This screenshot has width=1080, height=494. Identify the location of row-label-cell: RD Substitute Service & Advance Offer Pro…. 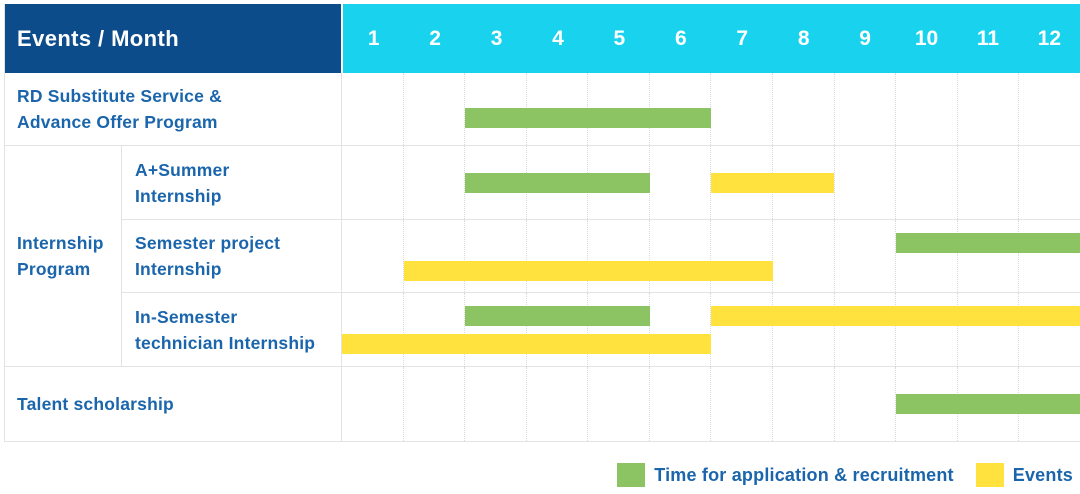
(173, 109).